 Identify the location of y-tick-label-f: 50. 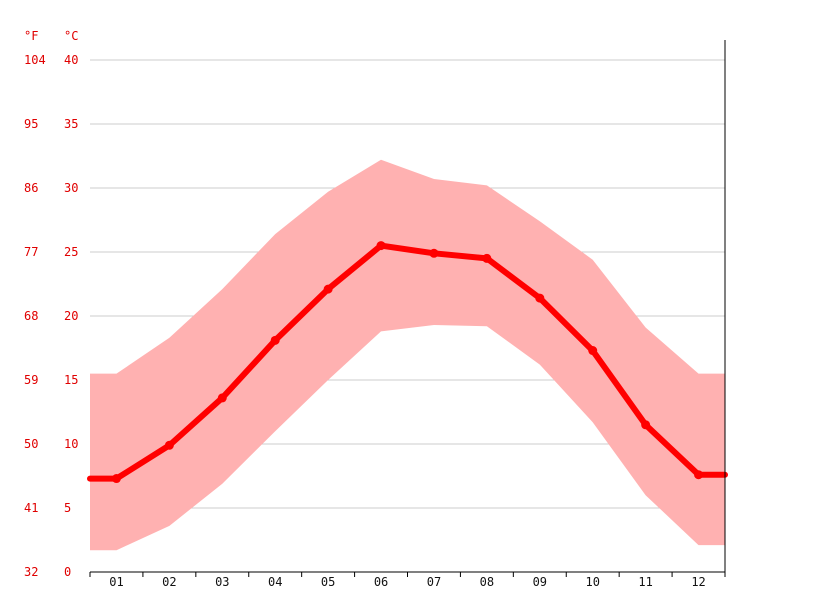
(31, 444).